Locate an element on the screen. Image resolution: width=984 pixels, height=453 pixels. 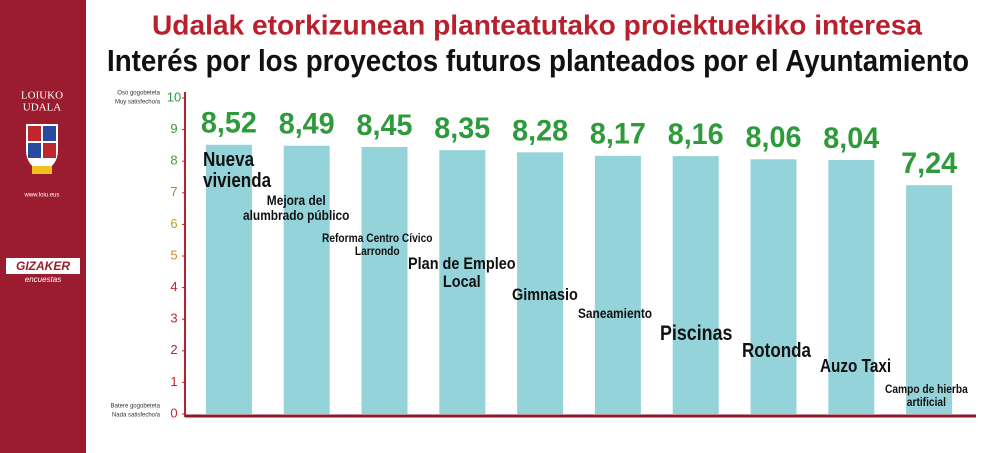
y-tick-label: 7 is located at coordinates (173, 191).